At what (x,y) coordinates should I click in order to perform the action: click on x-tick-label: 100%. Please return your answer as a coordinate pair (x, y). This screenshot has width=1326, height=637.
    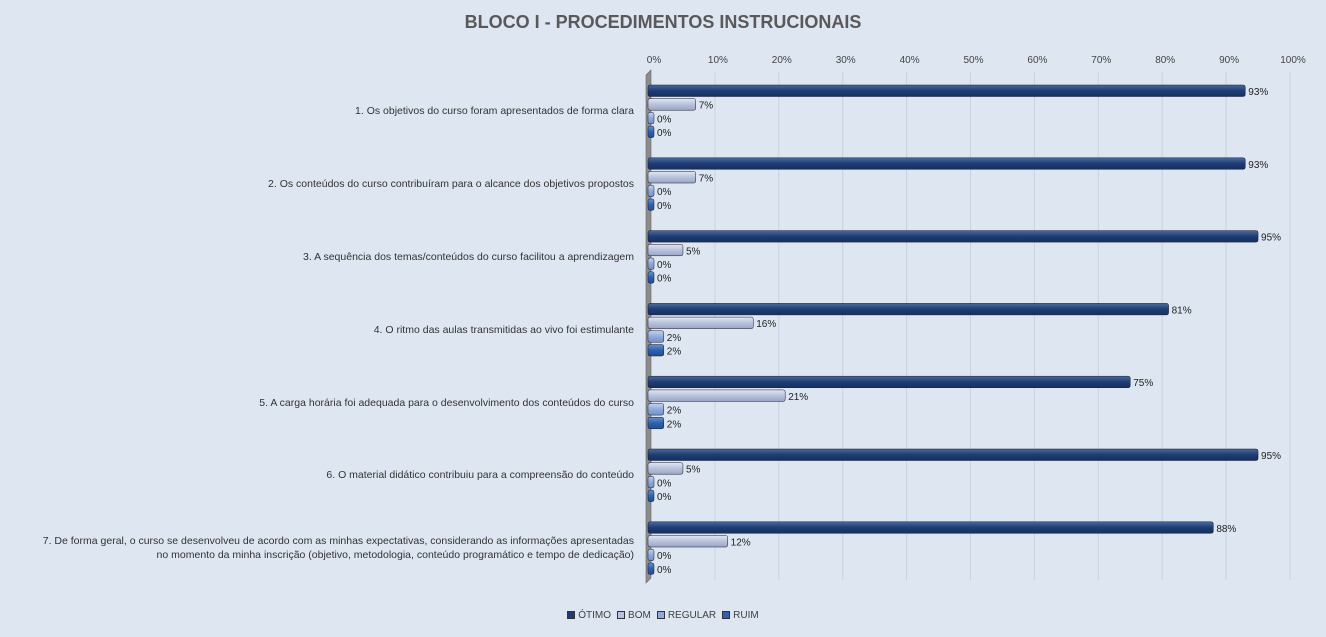
    Looking at the image, I should click on (1293, 60).